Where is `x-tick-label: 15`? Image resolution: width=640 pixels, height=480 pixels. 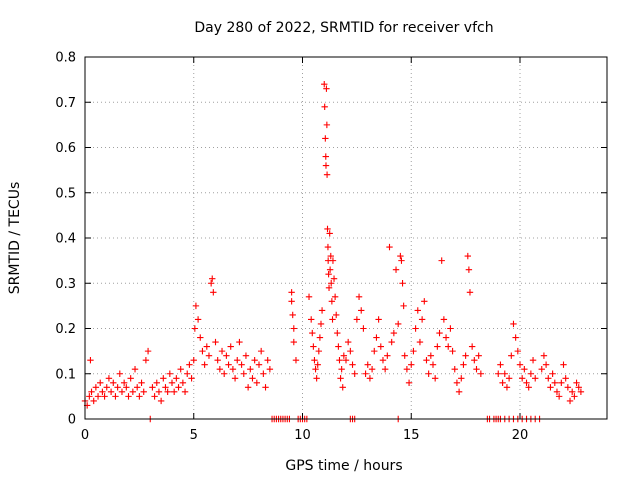
x-tick-label: 15 is located at coordinates (411, 435).